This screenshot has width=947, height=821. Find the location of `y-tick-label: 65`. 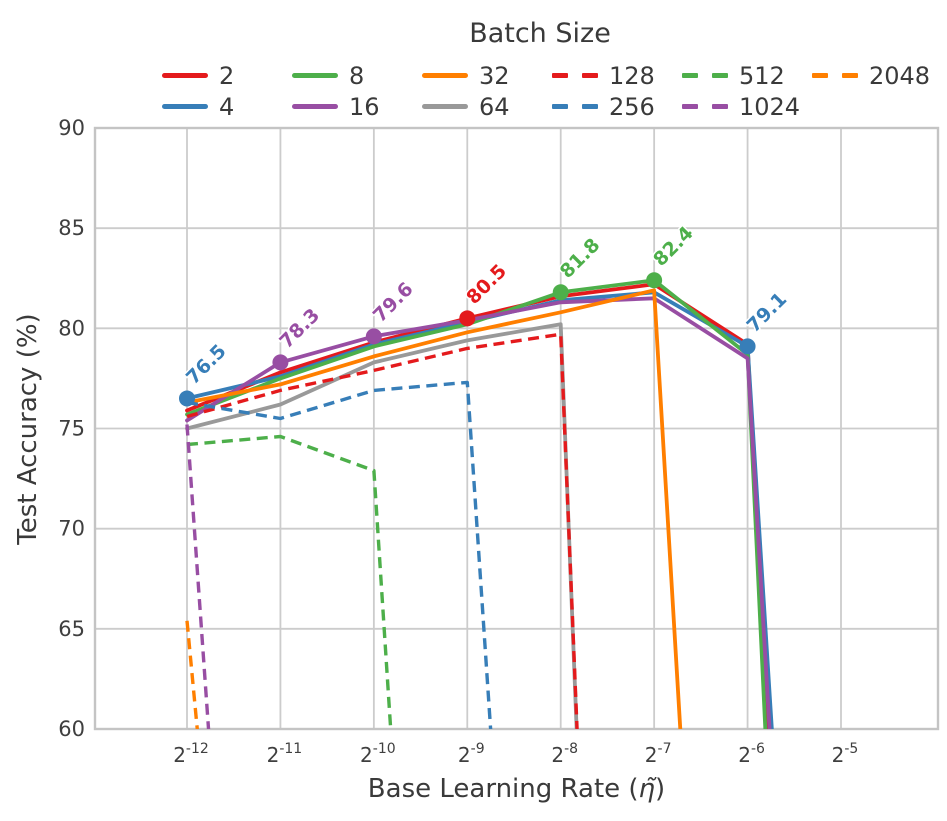

y-tick-label: 65 is located at coordinates (71, 629).